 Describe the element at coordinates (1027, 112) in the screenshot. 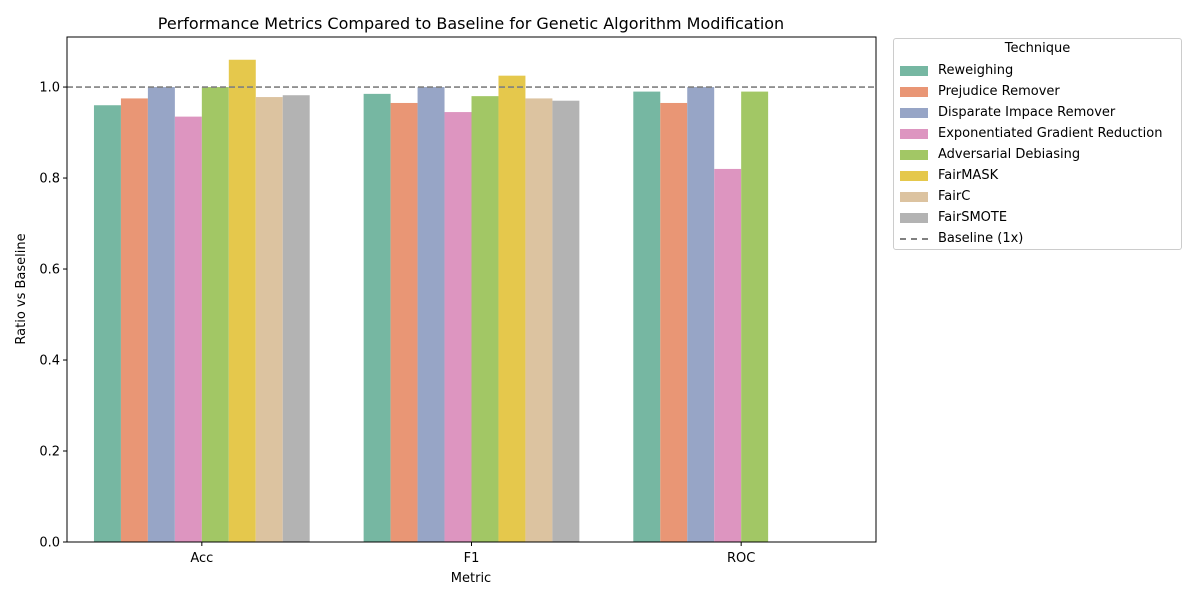

I see `legend-label: Disparate Impace Remover` at that location.